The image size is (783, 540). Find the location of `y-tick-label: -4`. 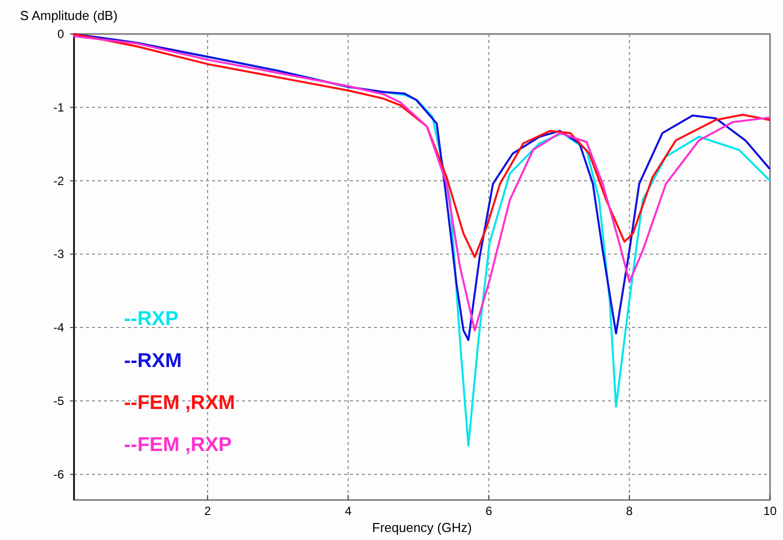

y-tick-label: -4 is located at coordinates (58, 327).